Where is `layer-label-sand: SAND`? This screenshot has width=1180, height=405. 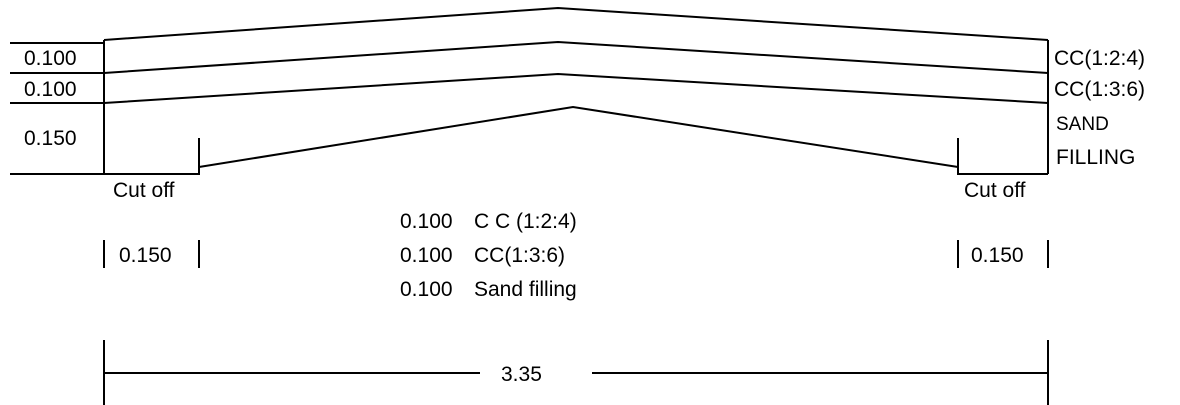
layer-label-sand: SAND is located at coordinates (1082, 124).